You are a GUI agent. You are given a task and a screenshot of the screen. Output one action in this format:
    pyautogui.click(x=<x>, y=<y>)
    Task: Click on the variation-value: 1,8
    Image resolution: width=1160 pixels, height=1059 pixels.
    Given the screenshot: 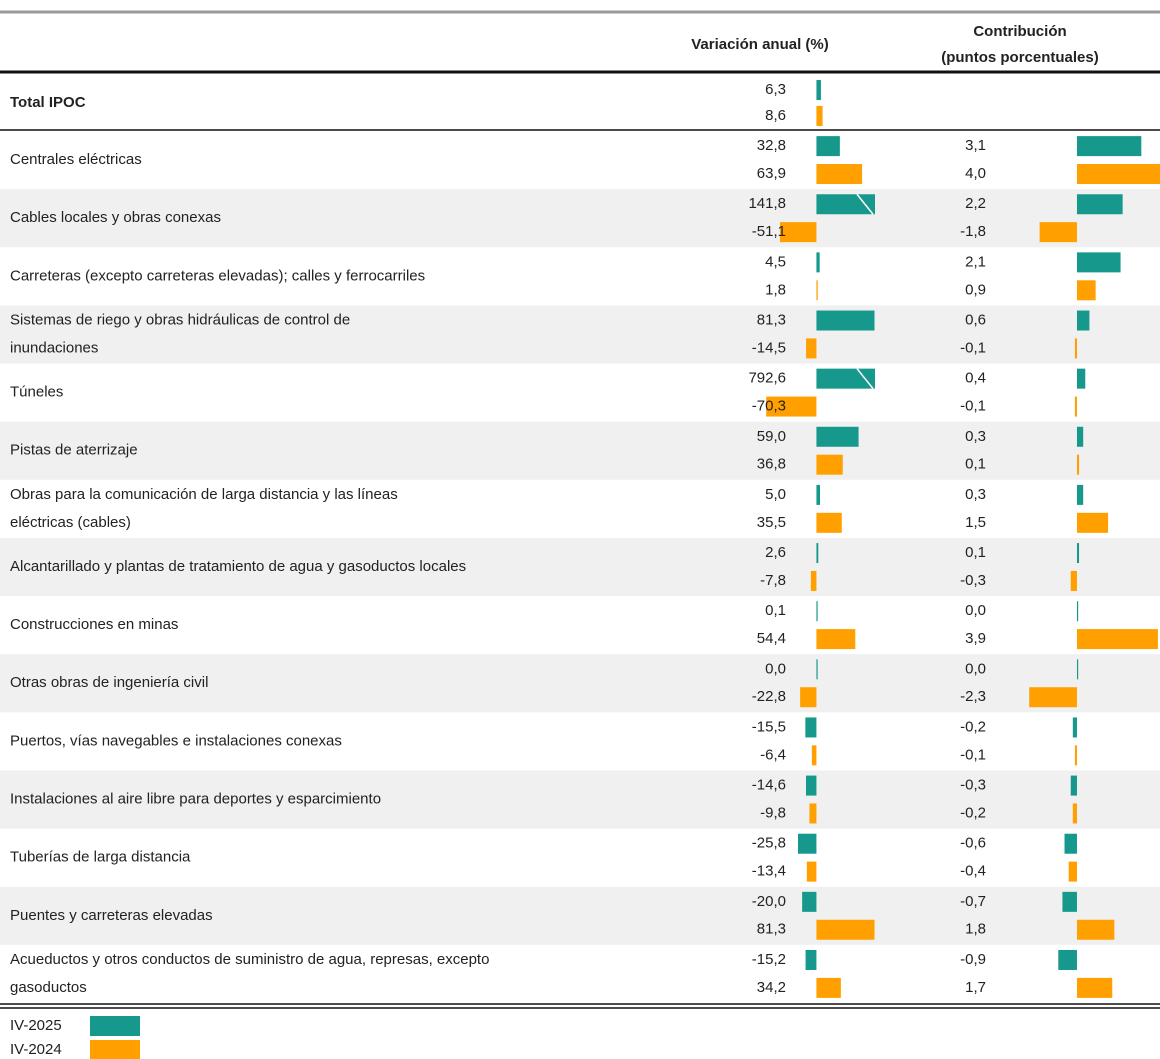 What is the action you would take?
    pyautogui.click(x=775, y=289)
    